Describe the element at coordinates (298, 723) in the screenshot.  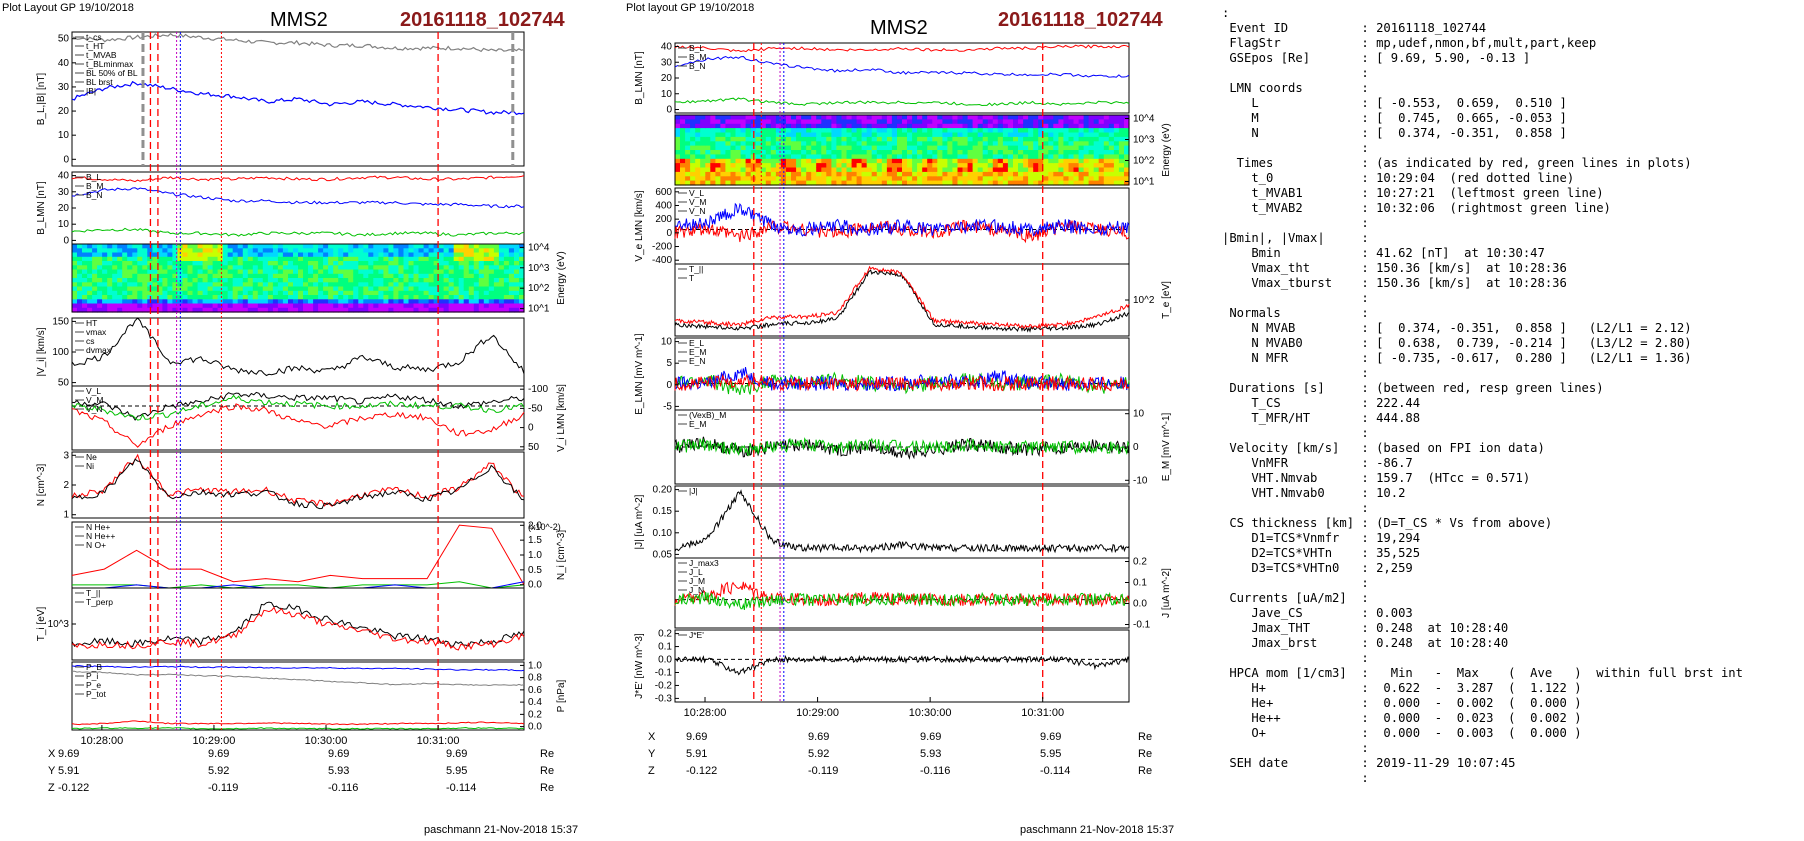
I see `series-line` at that location.